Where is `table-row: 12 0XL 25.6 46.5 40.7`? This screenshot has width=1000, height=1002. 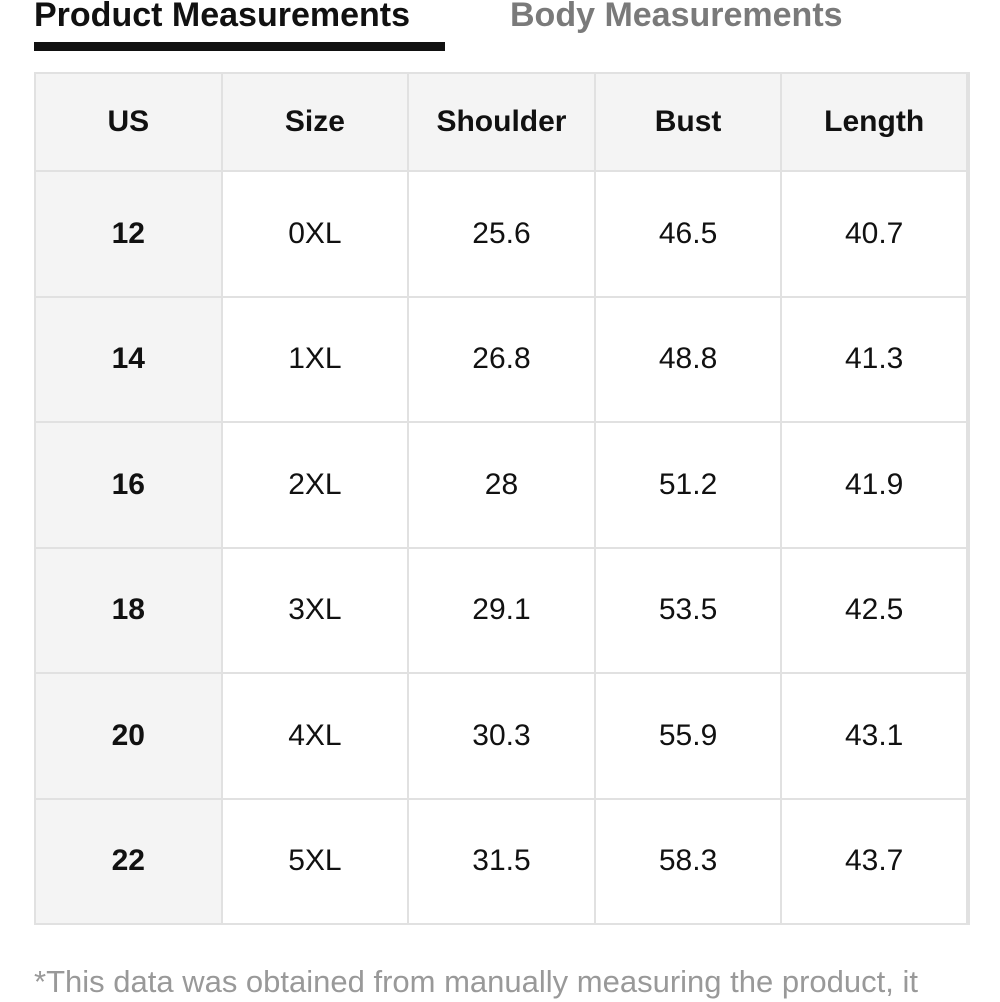
table-row: 12 0XL 25.6 46.5 40.7 is located at coordinates (502, 234).